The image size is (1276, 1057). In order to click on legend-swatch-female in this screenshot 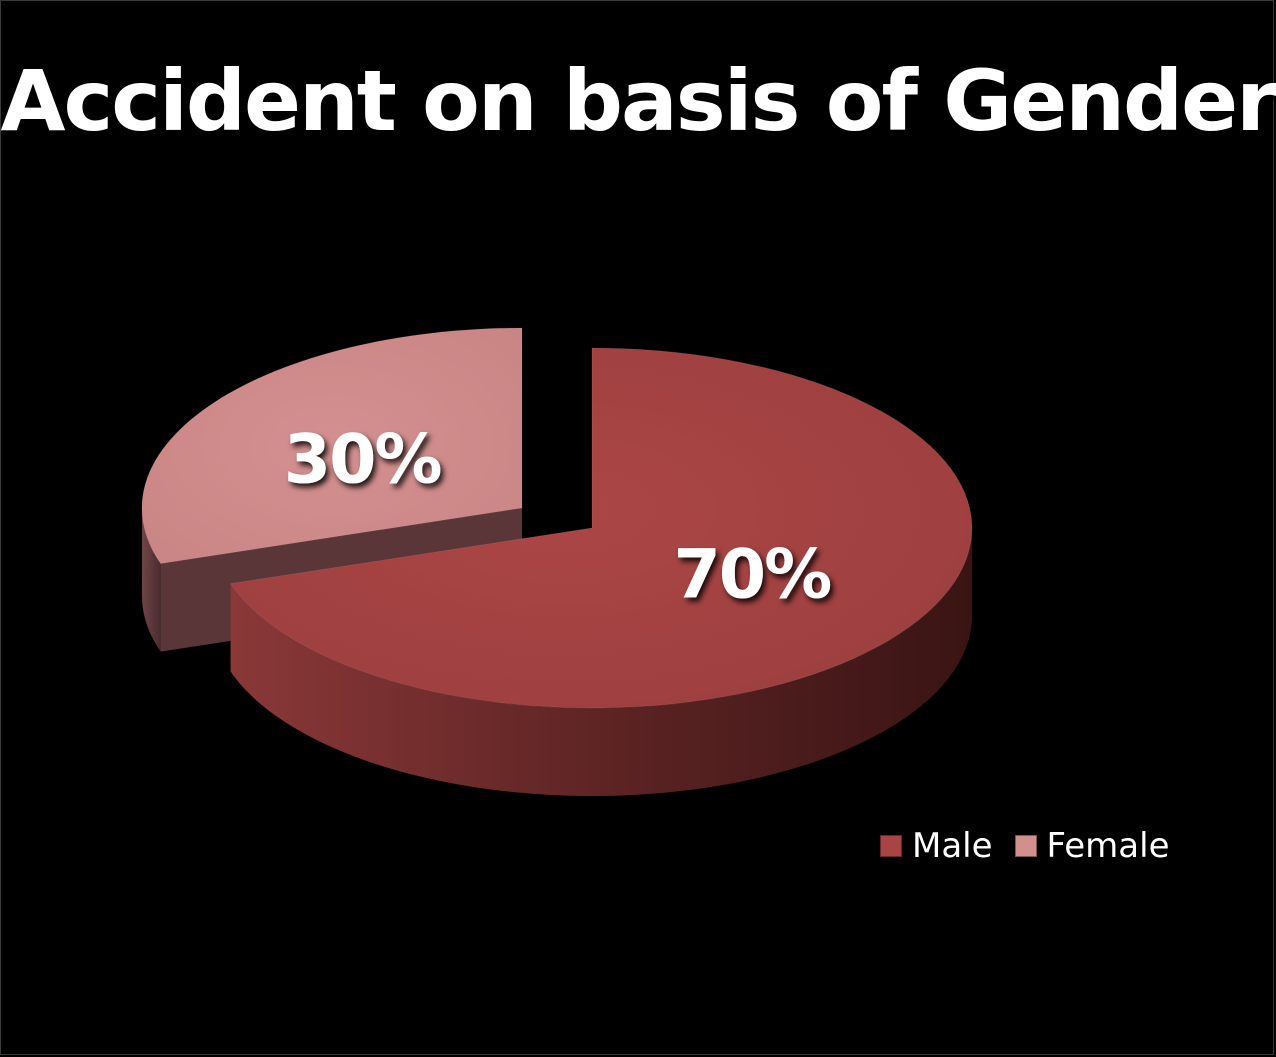, I will do `click(1025, 846)`.